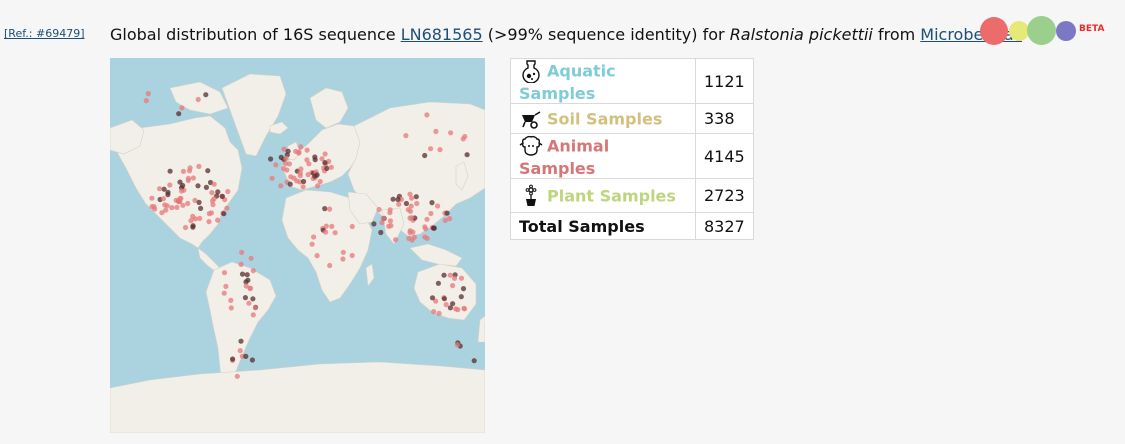 The height and width of the screenshot is (444, 1125). What do you see at coordinates (724, 156) in the screenshot?
I see `animal-value: 4145` at bounding box center [724, 156].